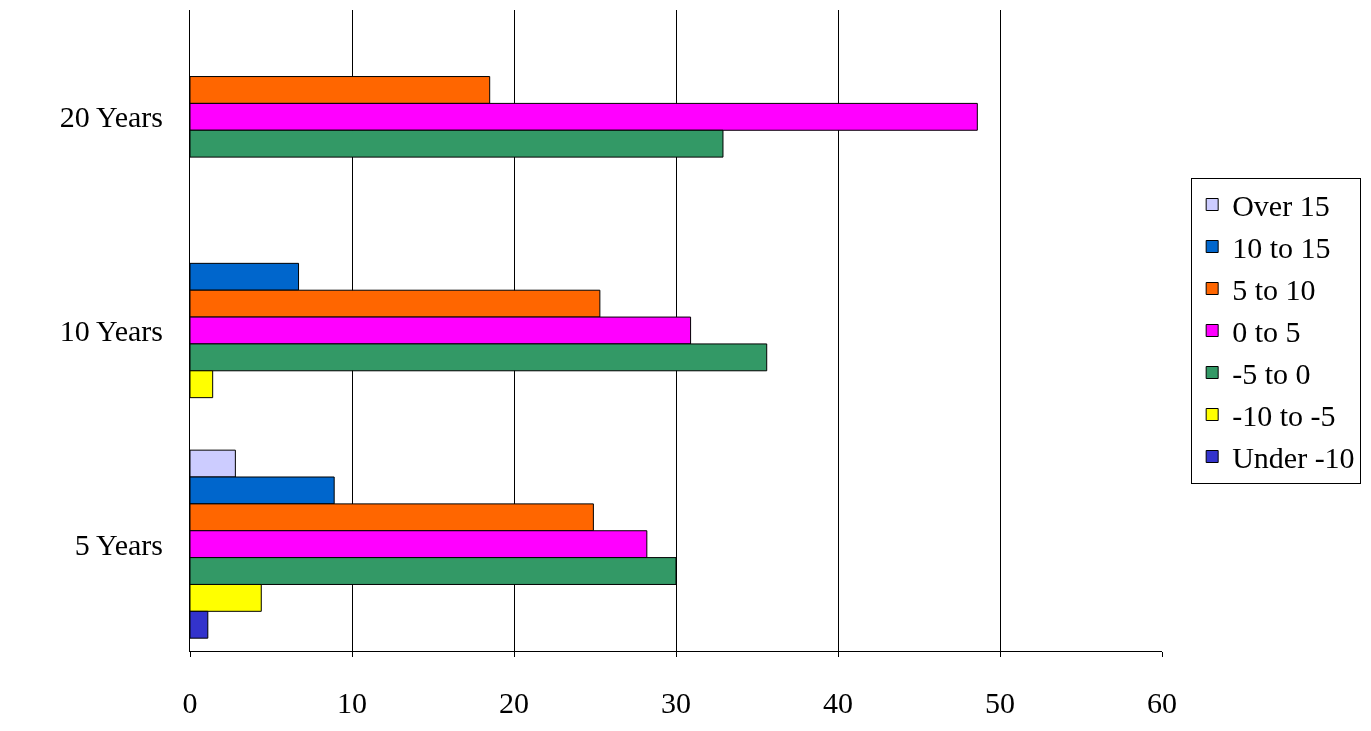 The width and height of the screenshot is (1371, 731). Describe the element at coordinates (118, 544) in the screenshot. I see `y-tick-label: 5 Years` at that location.